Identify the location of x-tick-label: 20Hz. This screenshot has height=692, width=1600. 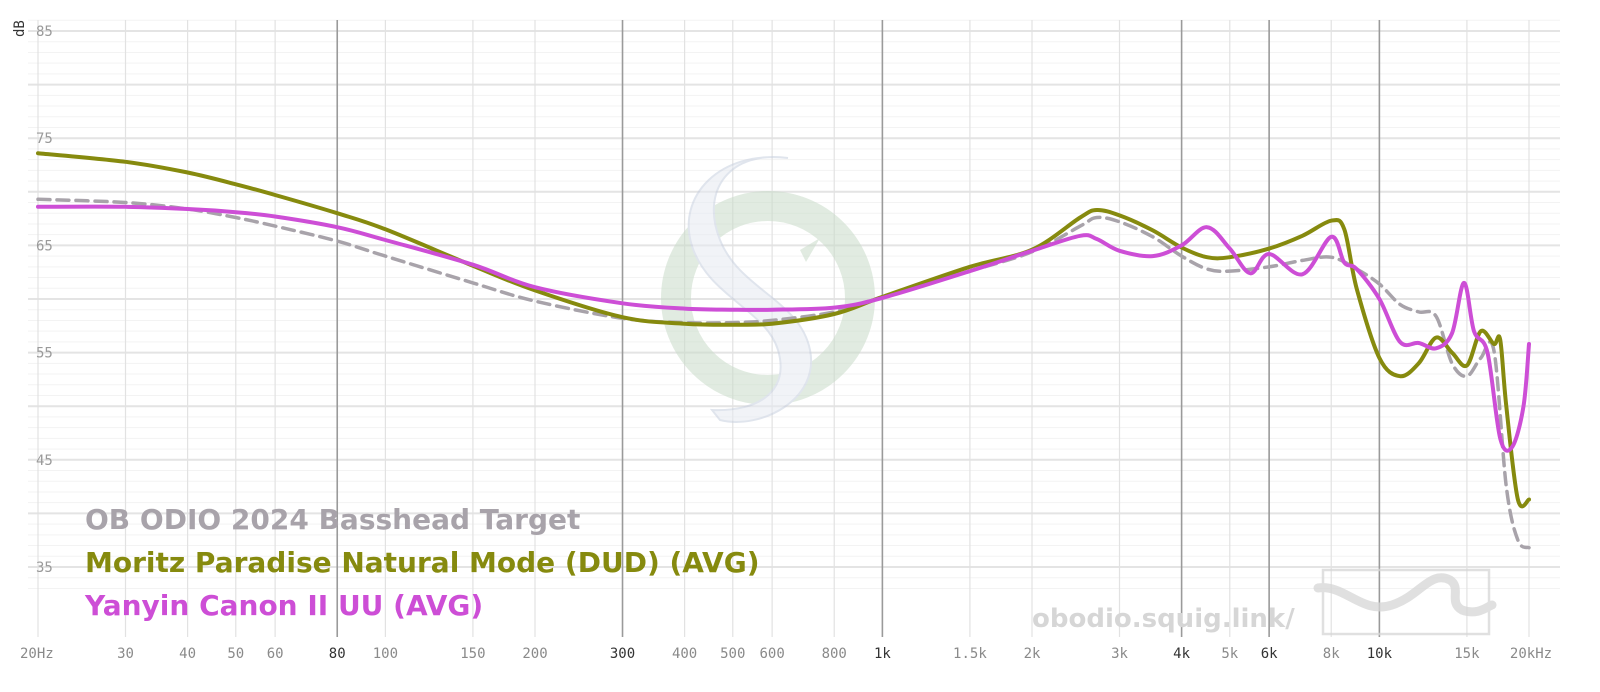
(37, 654).